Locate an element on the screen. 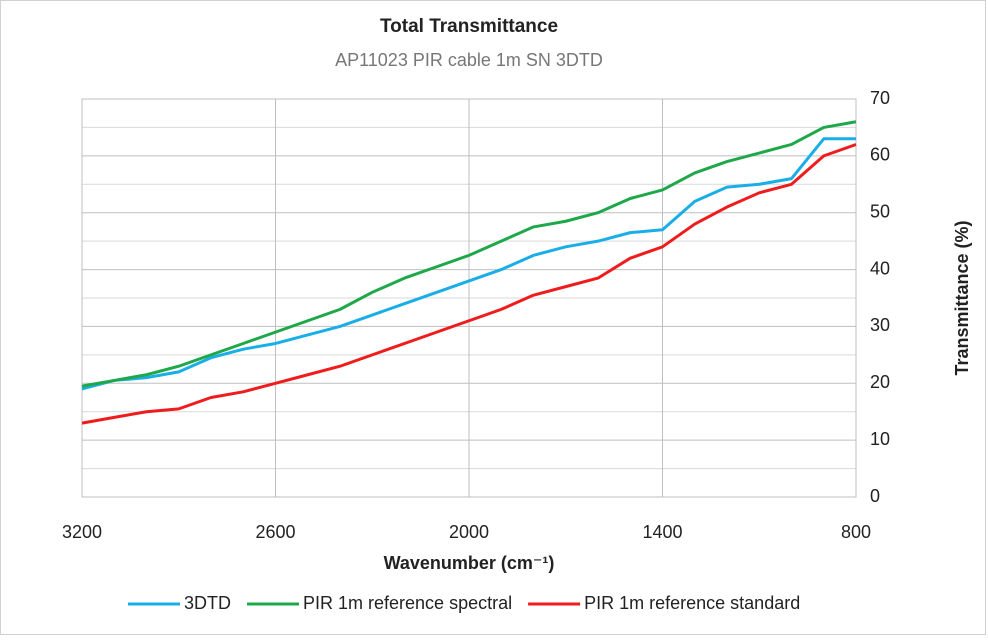 This screenshot has width=988, height=642. chart-title: Total Transmittance is located at coordinates (469, 26).